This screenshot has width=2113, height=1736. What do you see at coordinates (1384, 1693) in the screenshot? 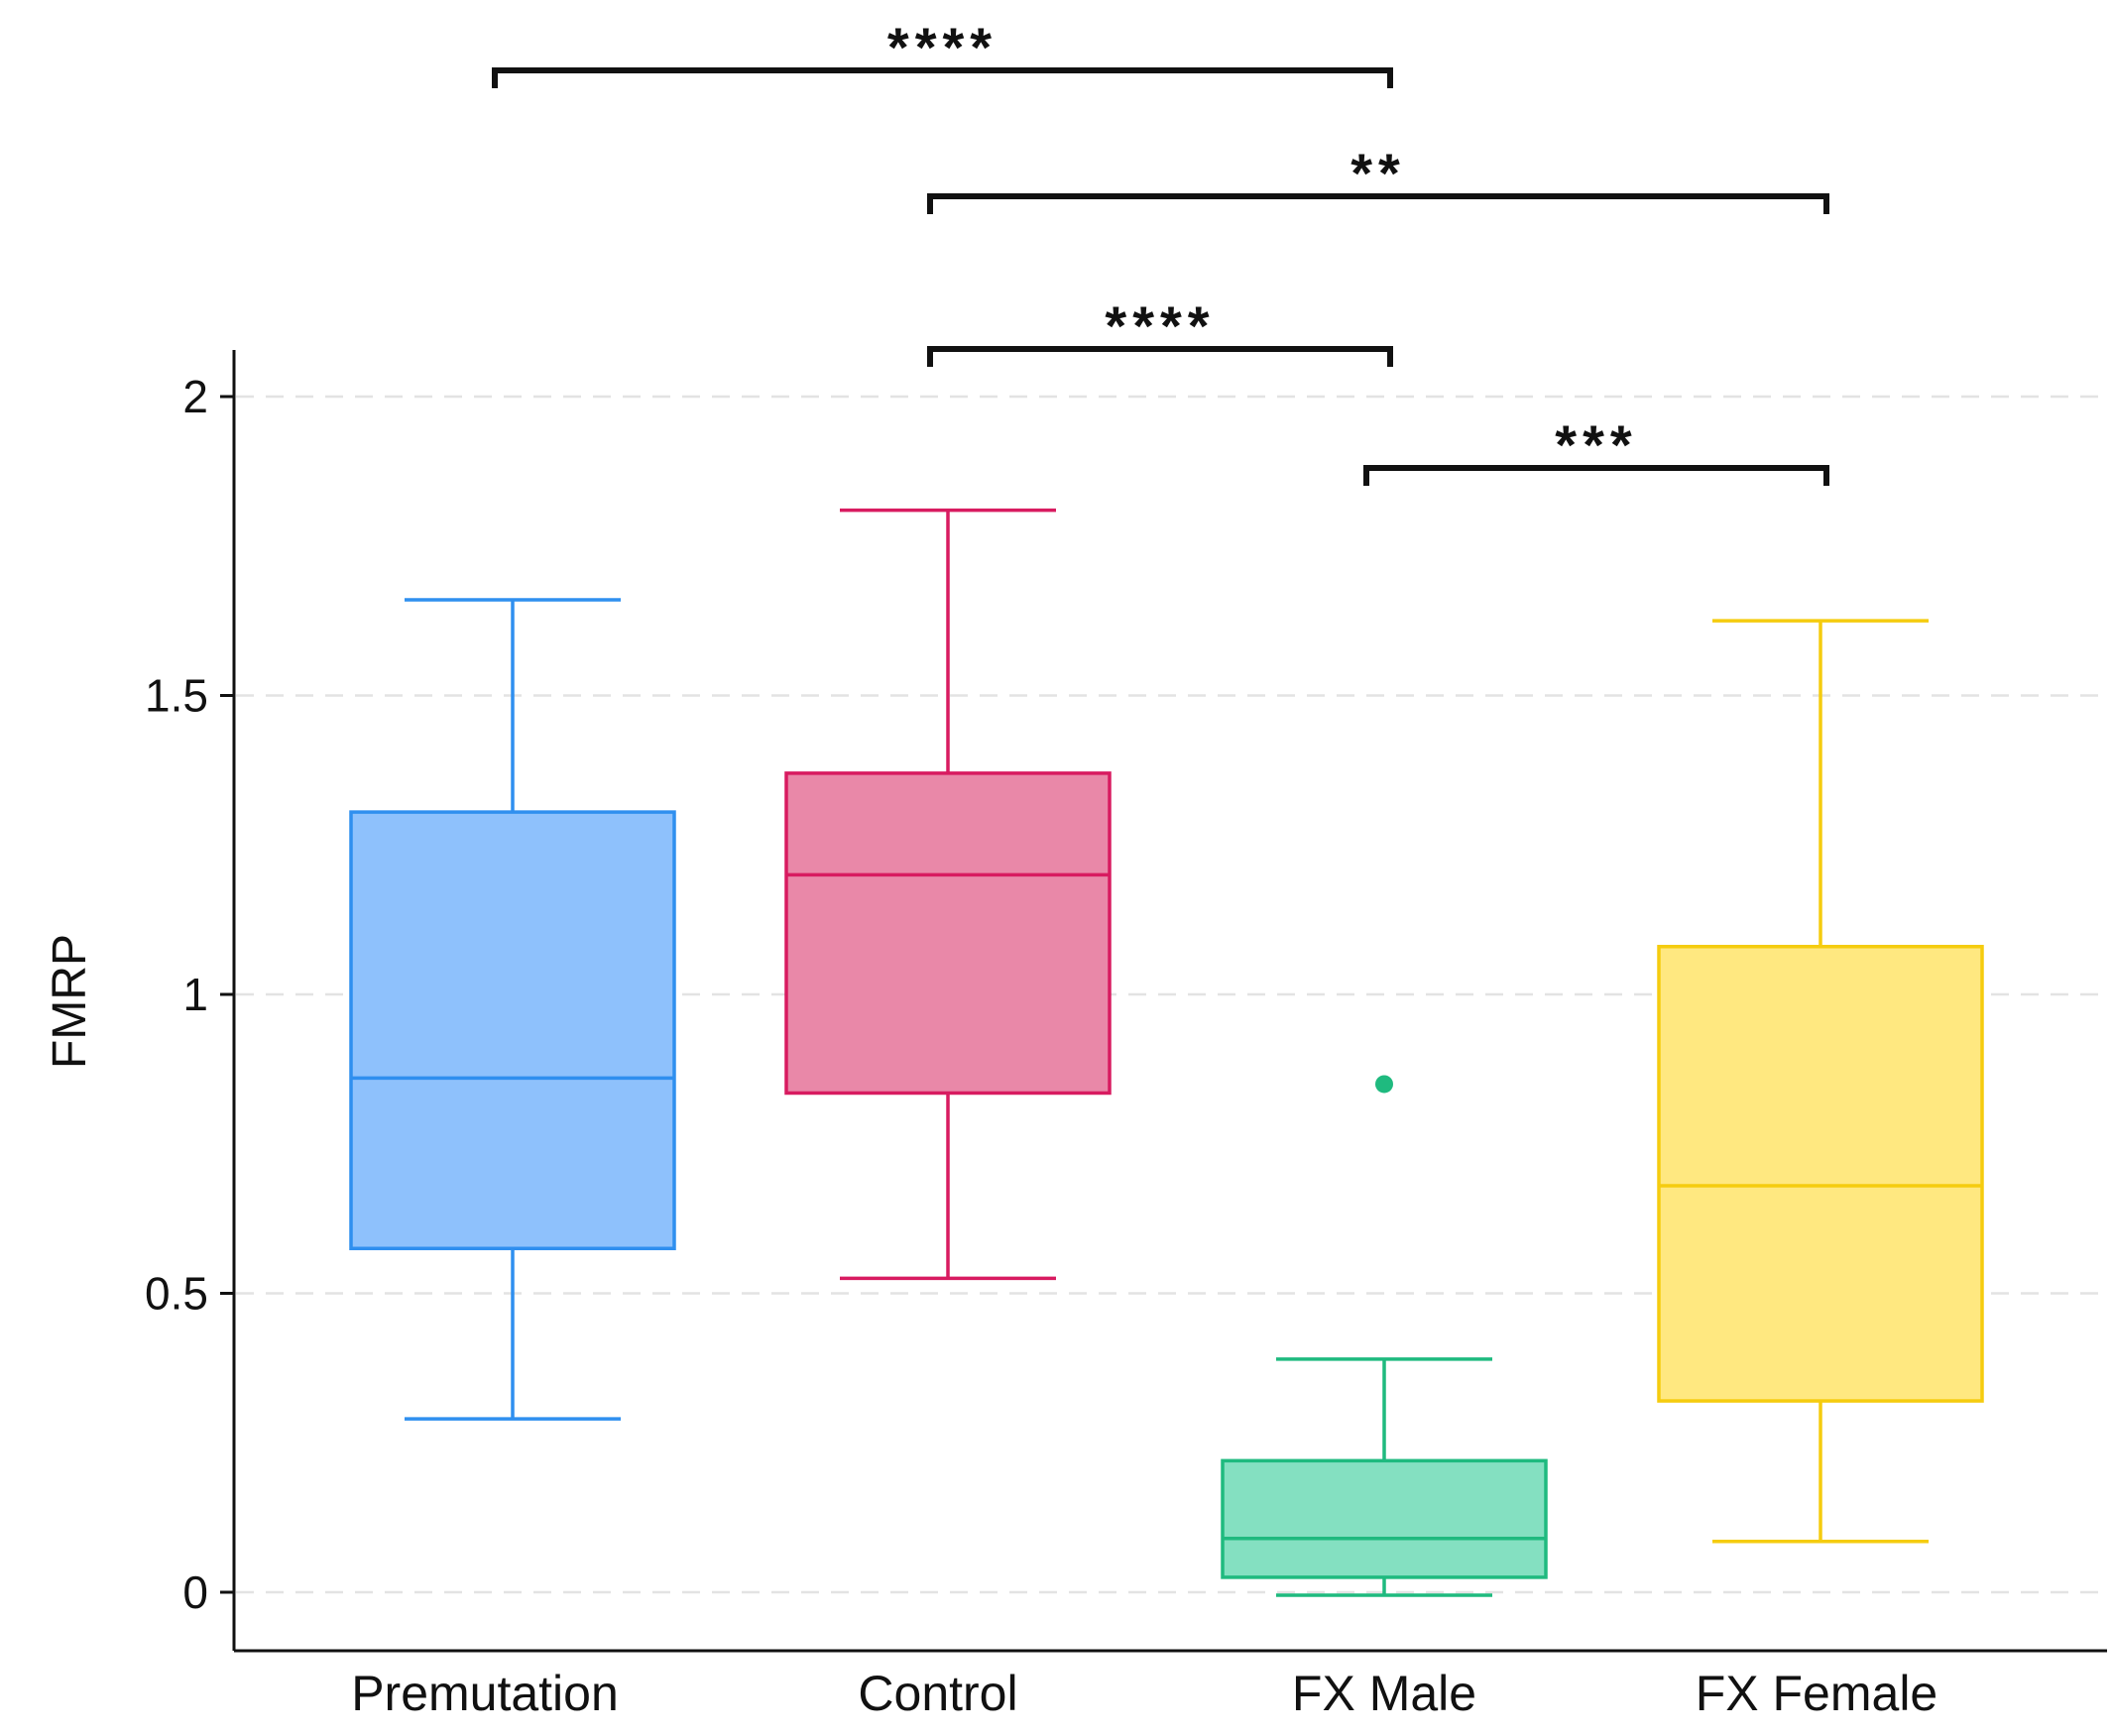
I see `x-label-fx-male: FX Male` at bounding box center [1384, 1693].